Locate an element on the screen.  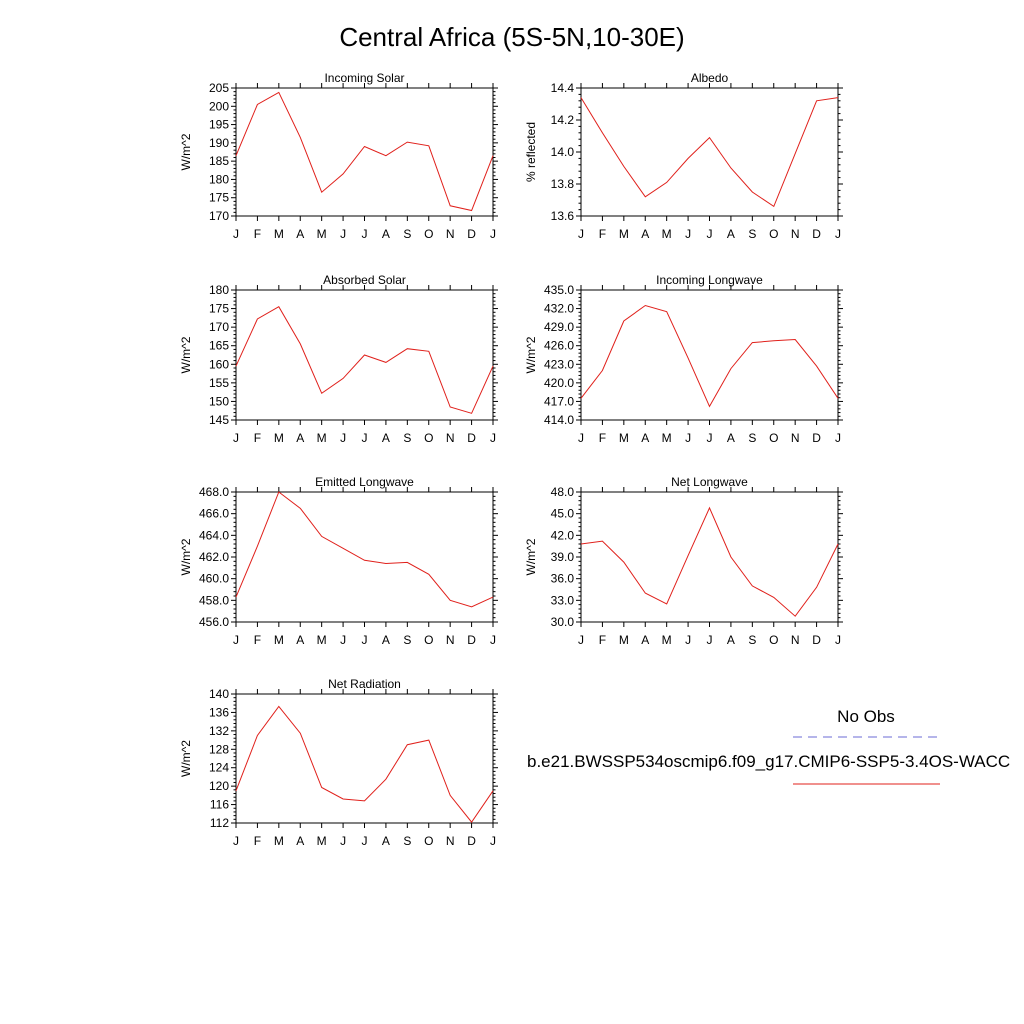
y-tick-label: 468.0 is located at coordinates (214, 492).